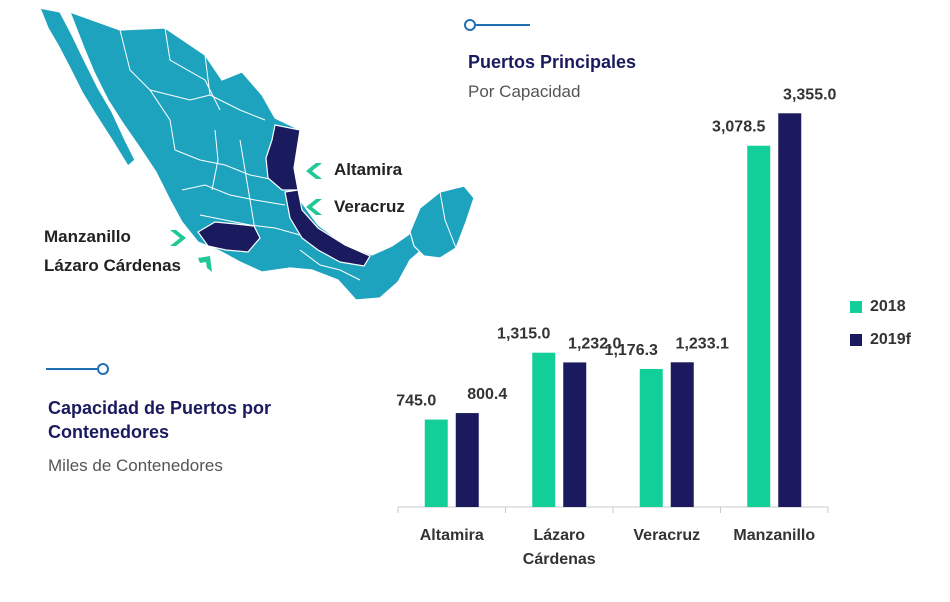 The image size is (950, 602). What do you see at coordinates (809, 94) in the screenshot?
I see `data-label-2019f-3: 3,355.0` at bounding box center [809, 94].